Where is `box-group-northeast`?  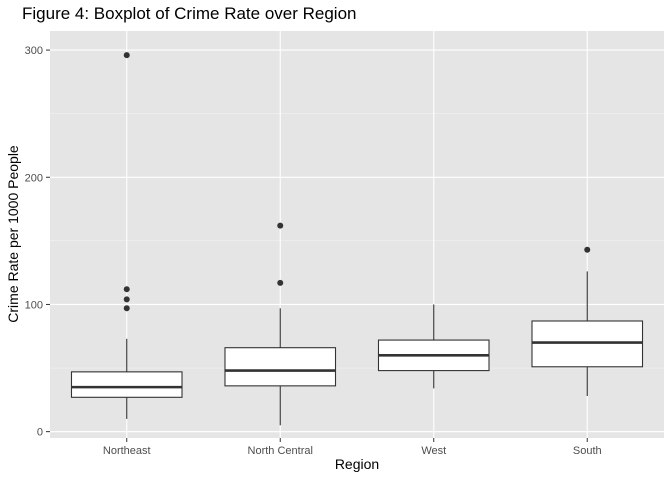
box-group-northeast is located at coordinates (126, 235).